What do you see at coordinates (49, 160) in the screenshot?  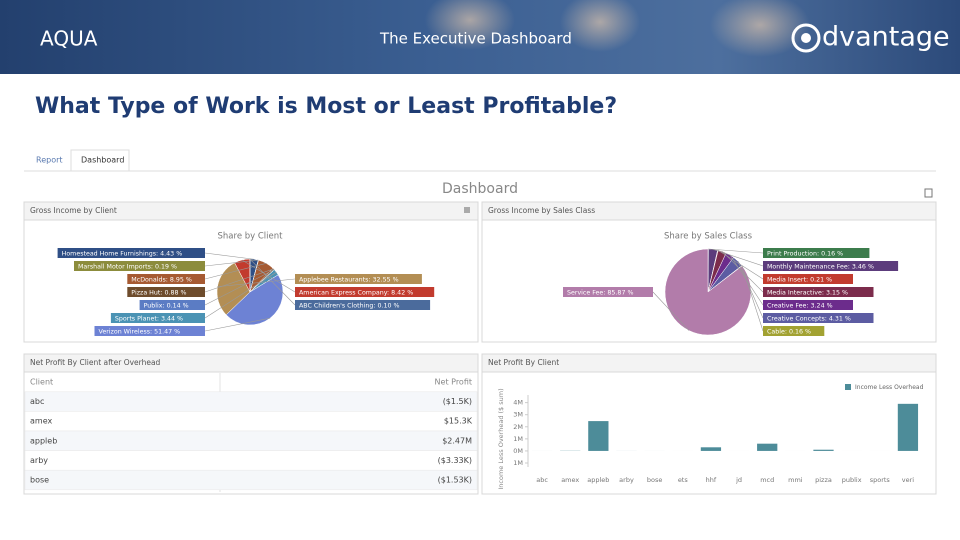 I see `tab: Report` at bounding box center [49, 160].